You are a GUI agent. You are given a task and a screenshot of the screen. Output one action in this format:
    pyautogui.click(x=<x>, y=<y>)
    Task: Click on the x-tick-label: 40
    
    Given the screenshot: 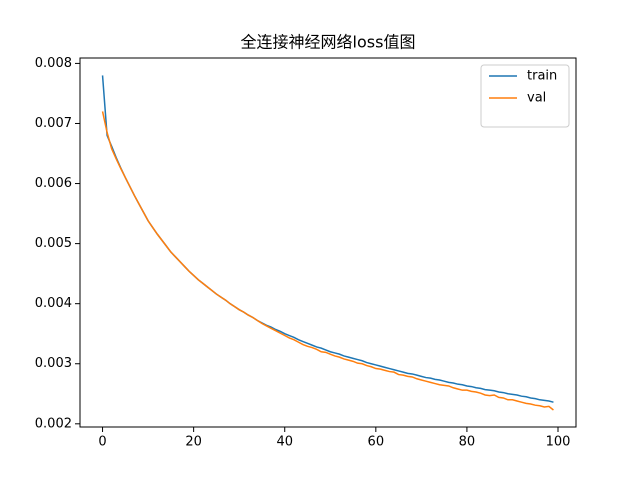 What is the action you would take?
    pyautogui.click(x=284, y=442)
    